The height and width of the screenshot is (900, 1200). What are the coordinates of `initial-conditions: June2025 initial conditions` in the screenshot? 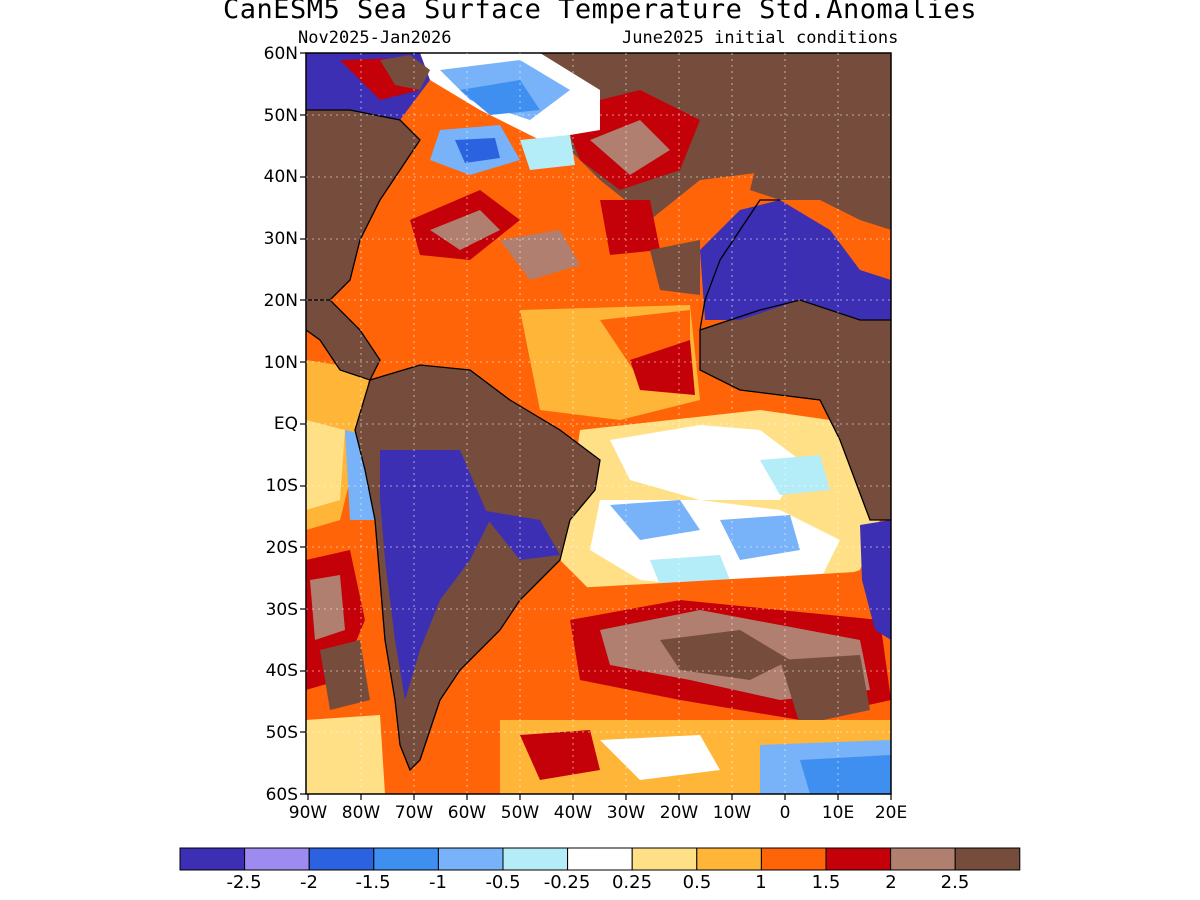 It's located at (760, 38).